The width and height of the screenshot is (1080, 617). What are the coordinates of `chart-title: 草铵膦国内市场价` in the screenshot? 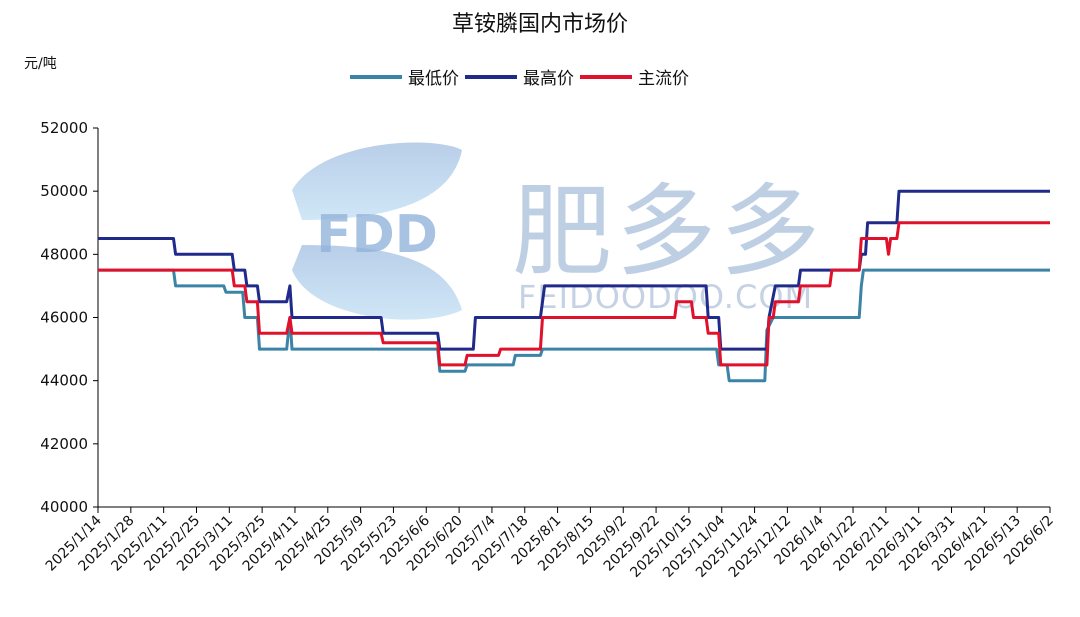 It's located at (539, 24).